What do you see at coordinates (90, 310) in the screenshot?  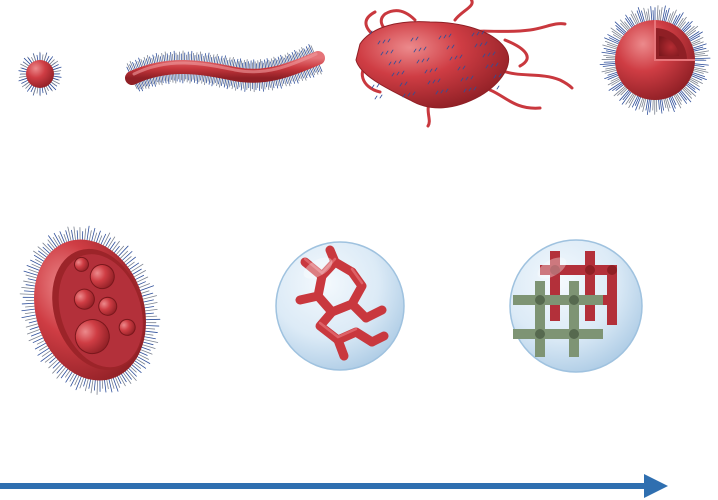 I see `multicompartment-vesicle-icon` at bounding box center [90, 310].